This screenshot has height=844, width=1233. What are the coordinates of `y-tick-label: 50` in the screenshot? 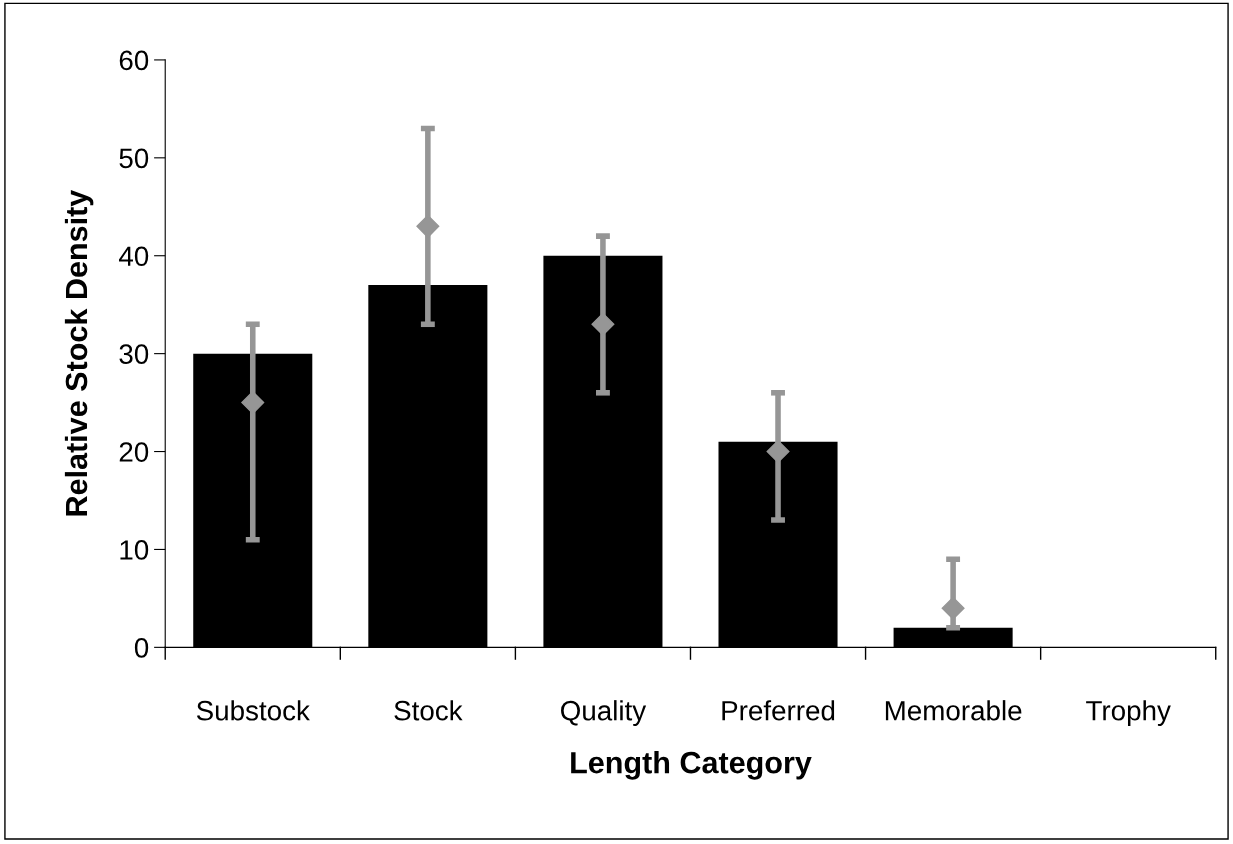 It's located at (134, 158).